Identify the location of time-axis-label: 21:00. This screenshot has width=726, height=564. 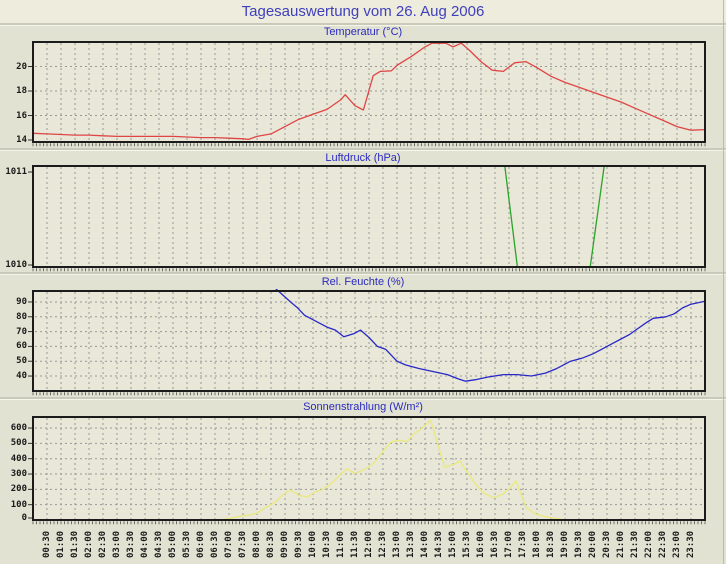
(621, 544).